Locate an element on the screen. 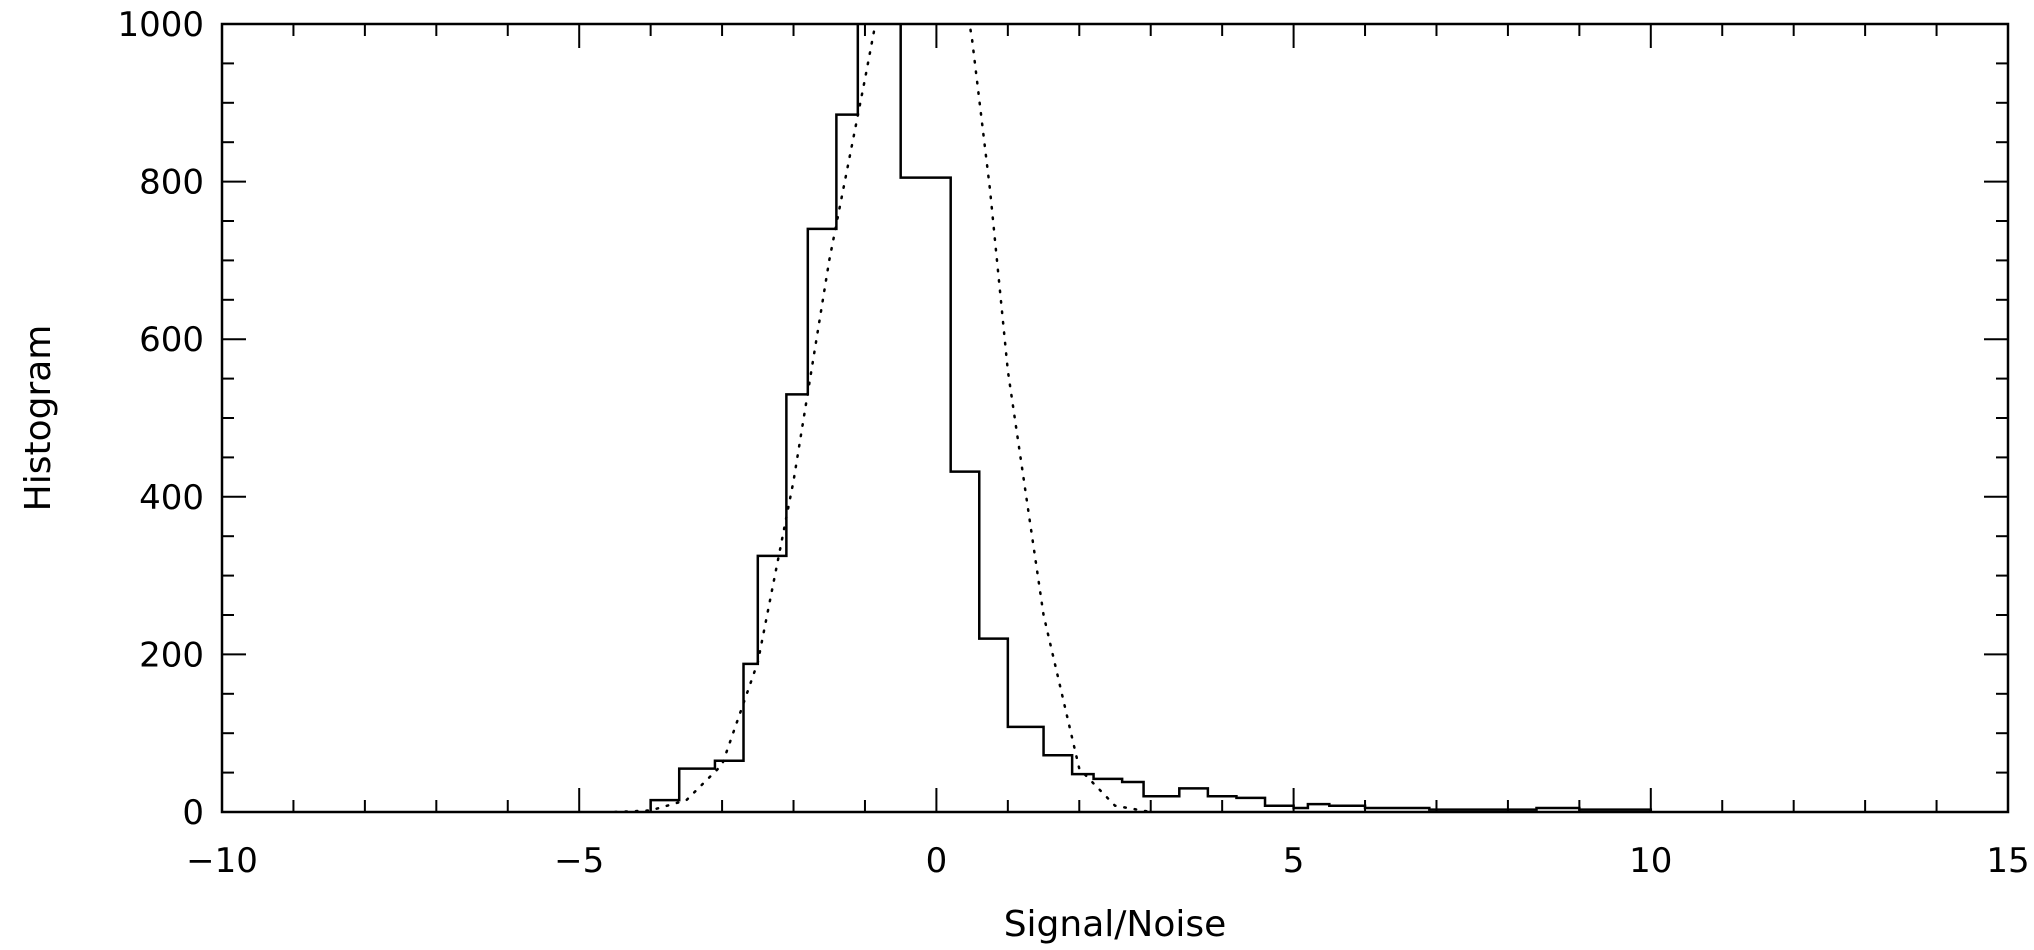 The image size is (2034, 950). x-tick-label: 10 is located at coordinates (1650, 861).